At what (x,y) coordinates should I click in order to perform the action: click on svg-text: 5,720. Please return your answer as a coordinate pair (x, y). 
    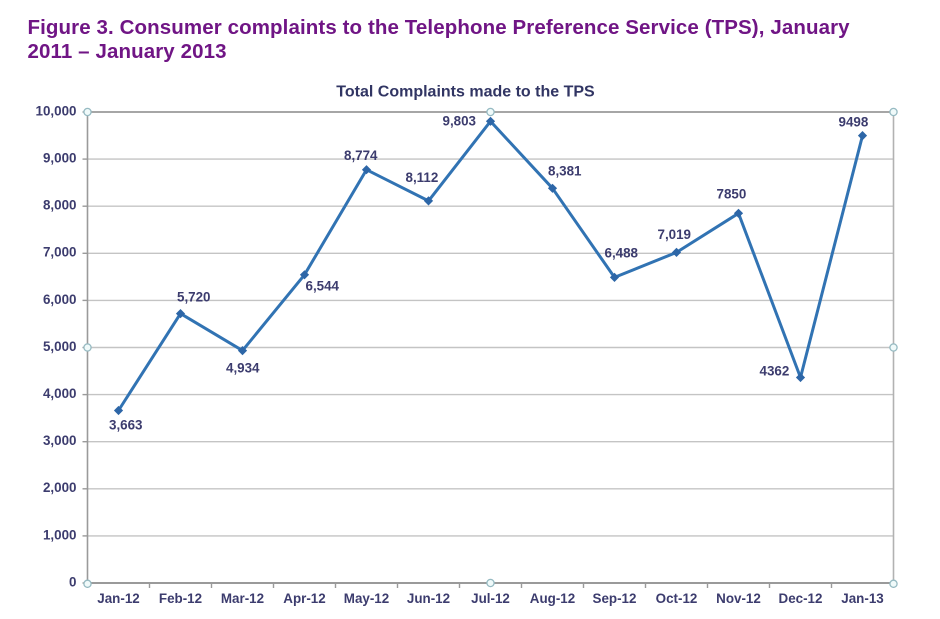
    Looking at the image, I should click on (194, 296).